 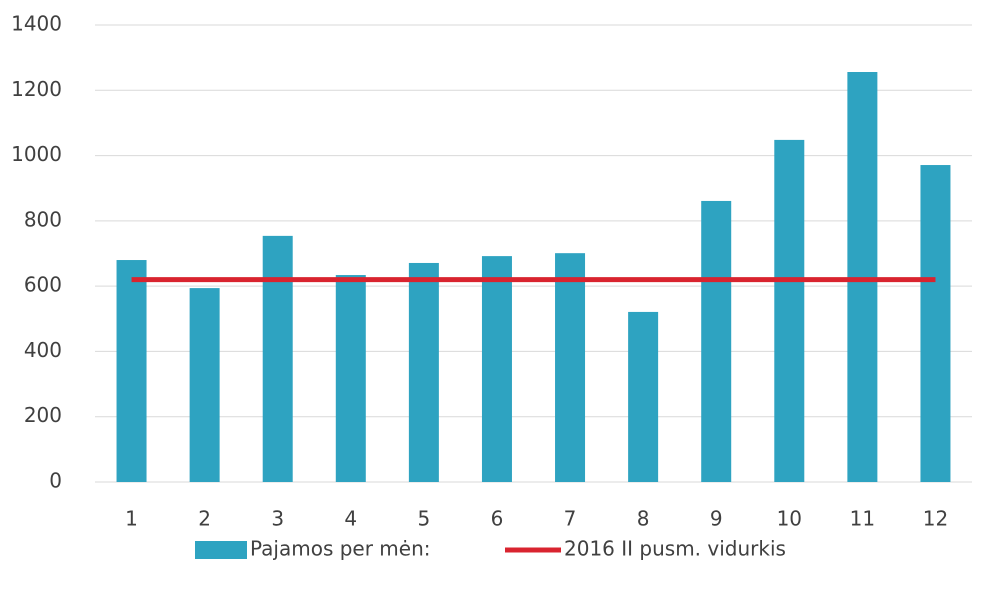 I want to click on x-tick-label: 3, so click(x=277, y=519).